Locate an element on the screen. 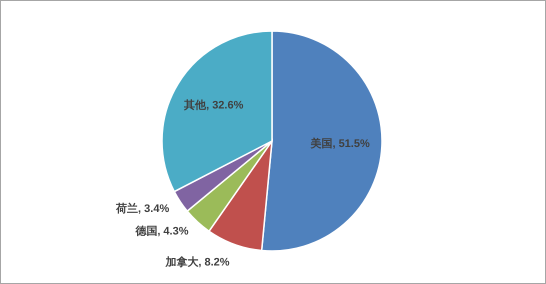 Image resolution: width=546 pixels, height=284 pixels. slice-label: 其他, 32.6% is located at coordinates (213, 105).